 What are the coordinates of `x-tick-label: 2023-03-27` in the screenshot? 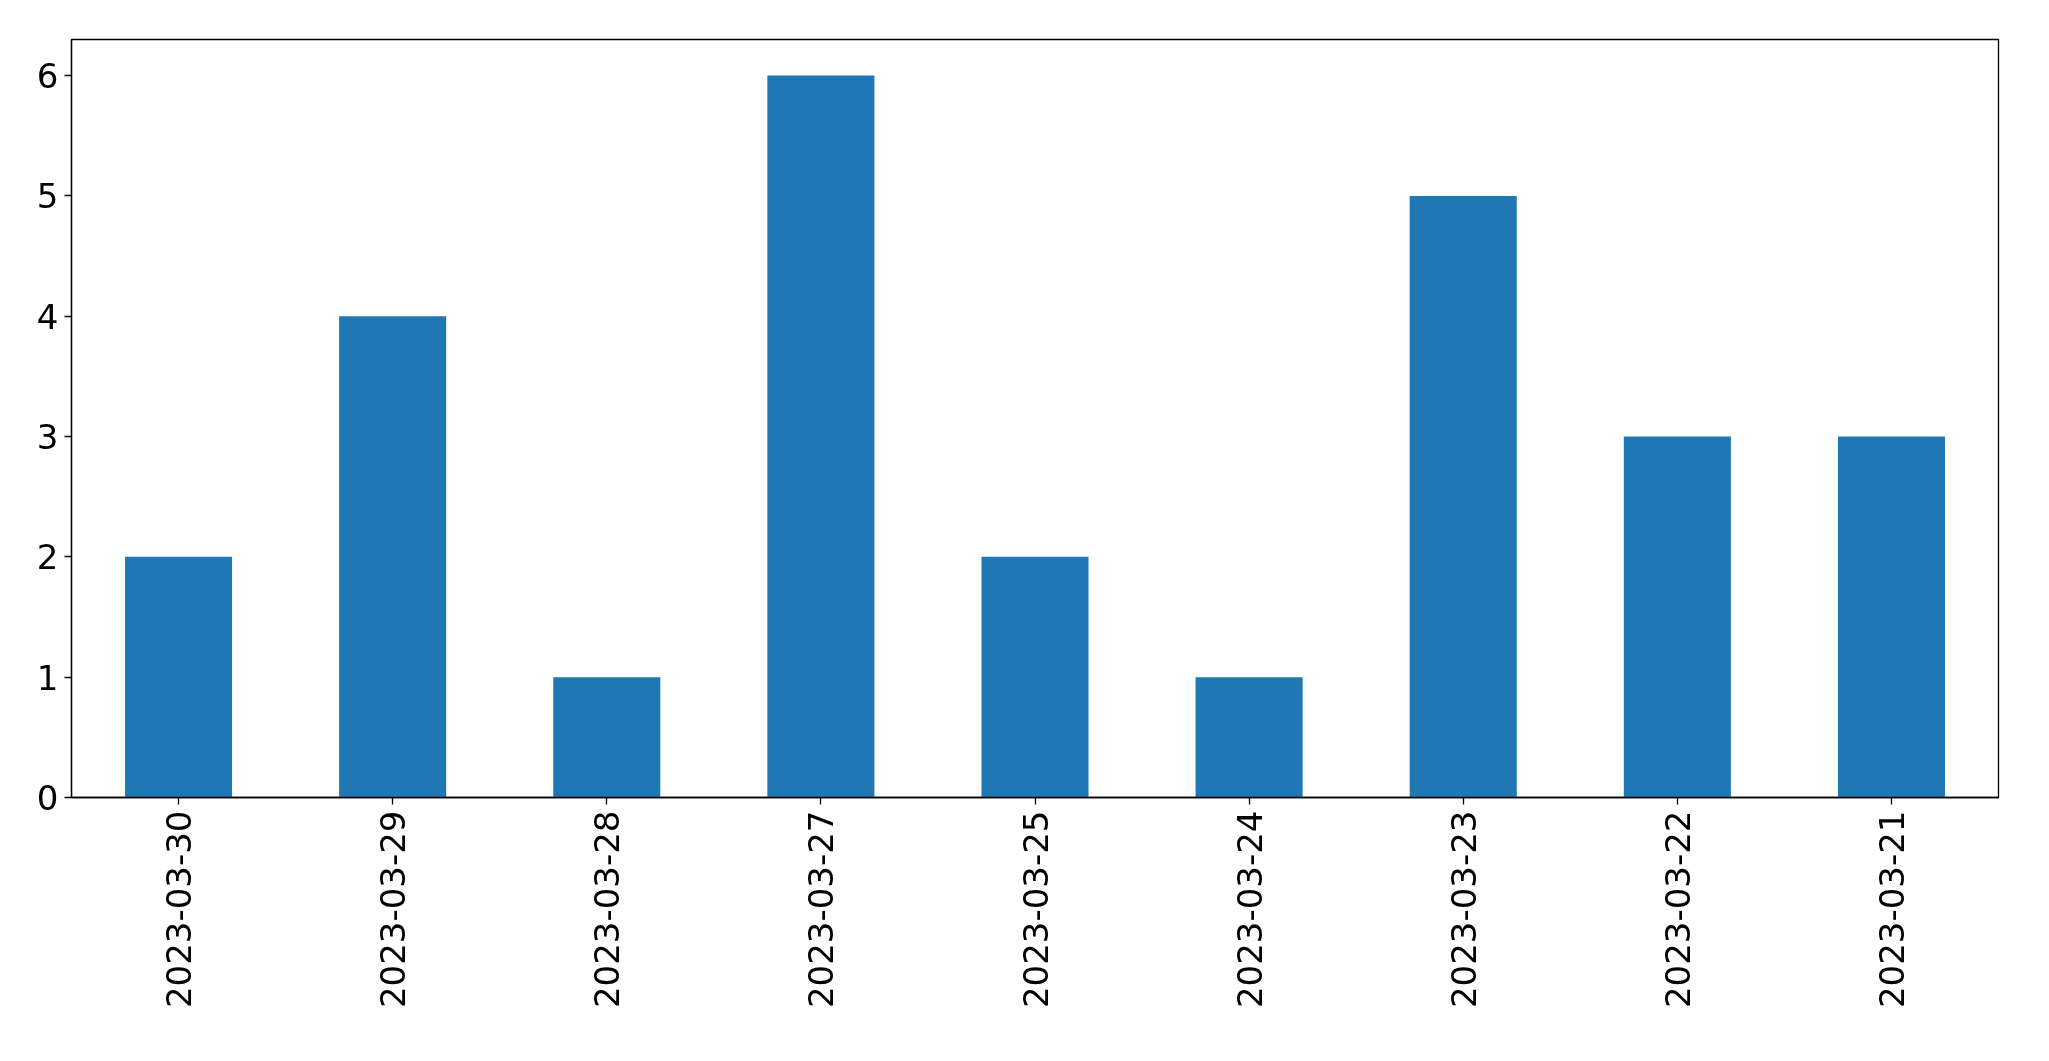 It's located at (821, 909).